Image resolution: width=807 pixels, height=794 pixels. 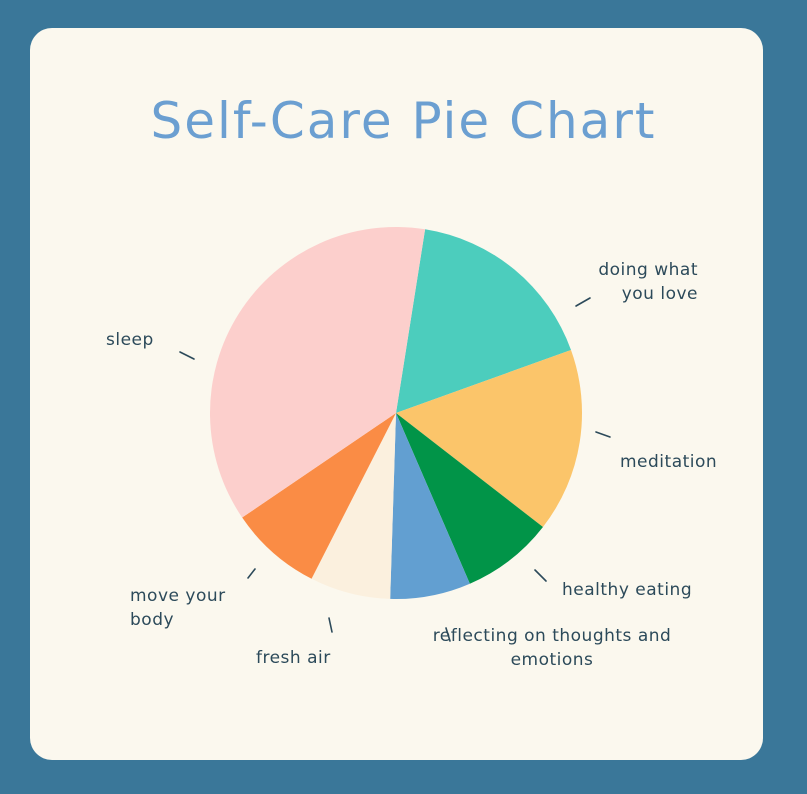 What do you see at coordinates (648, 282) in the screenshot?
I see `slice-label: doing what you love` at bounding box center [648, 282].